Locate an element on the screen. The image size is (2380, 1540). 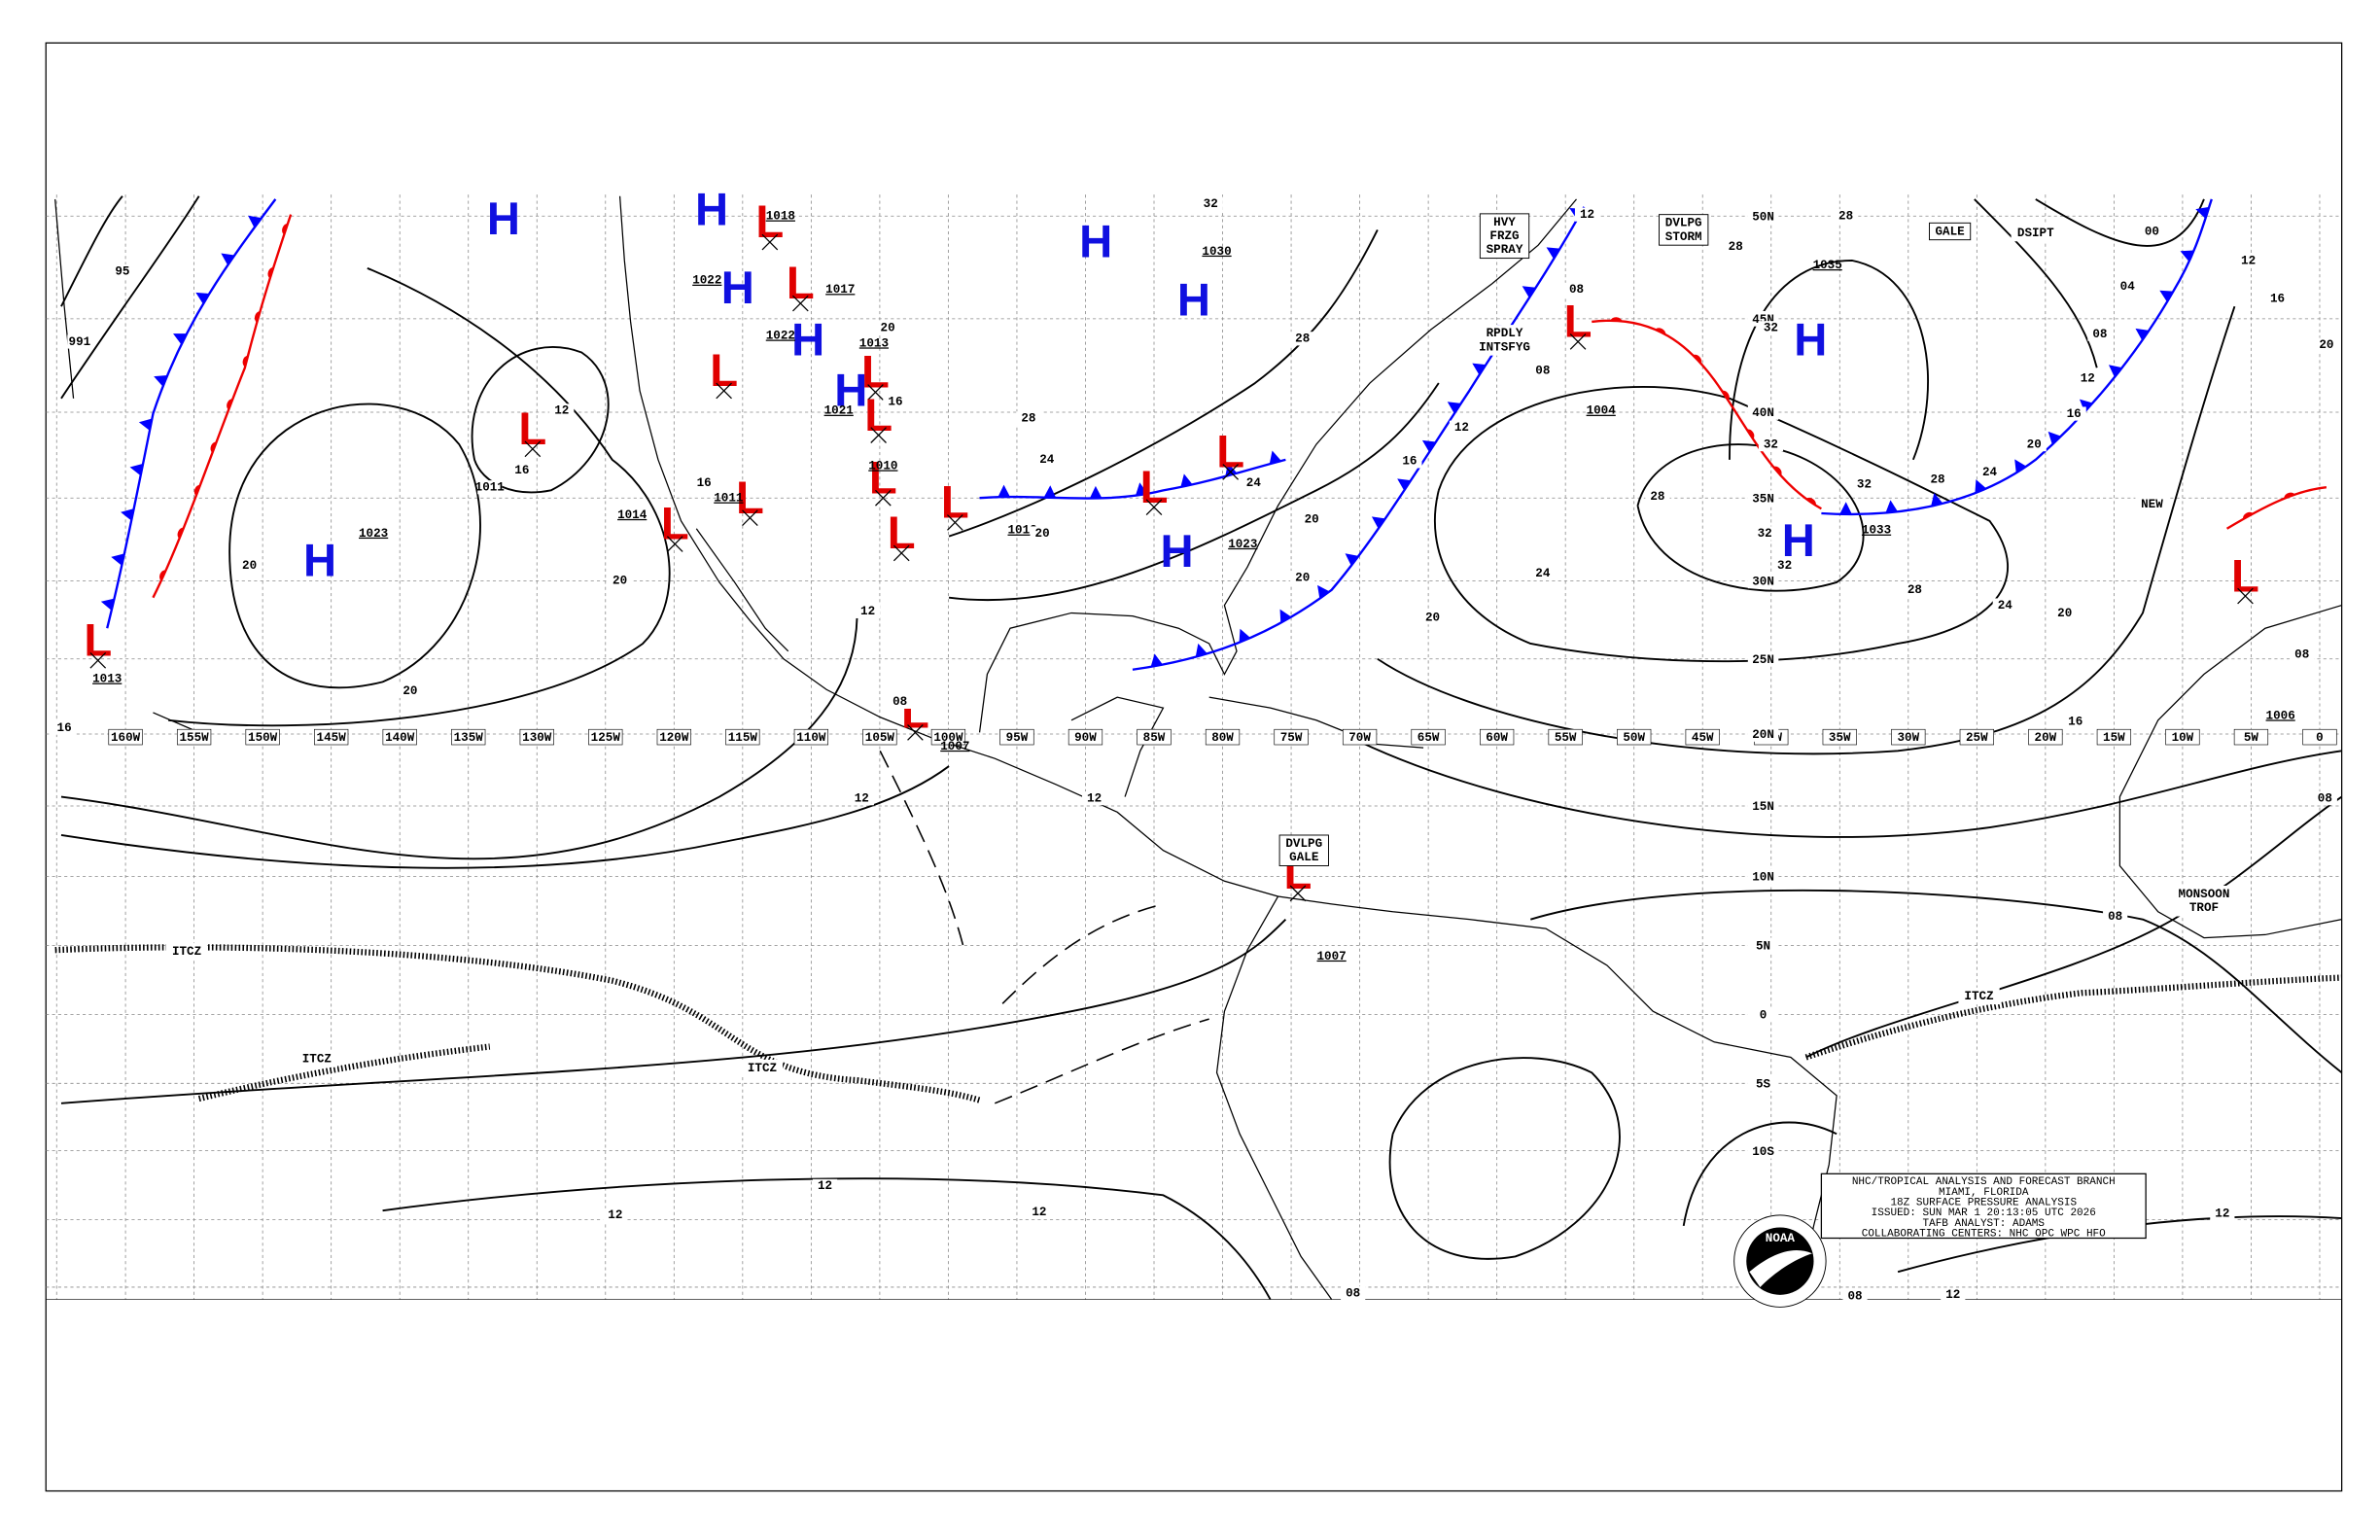
central-pressure: 1010 is located at coordinates (882, 465).